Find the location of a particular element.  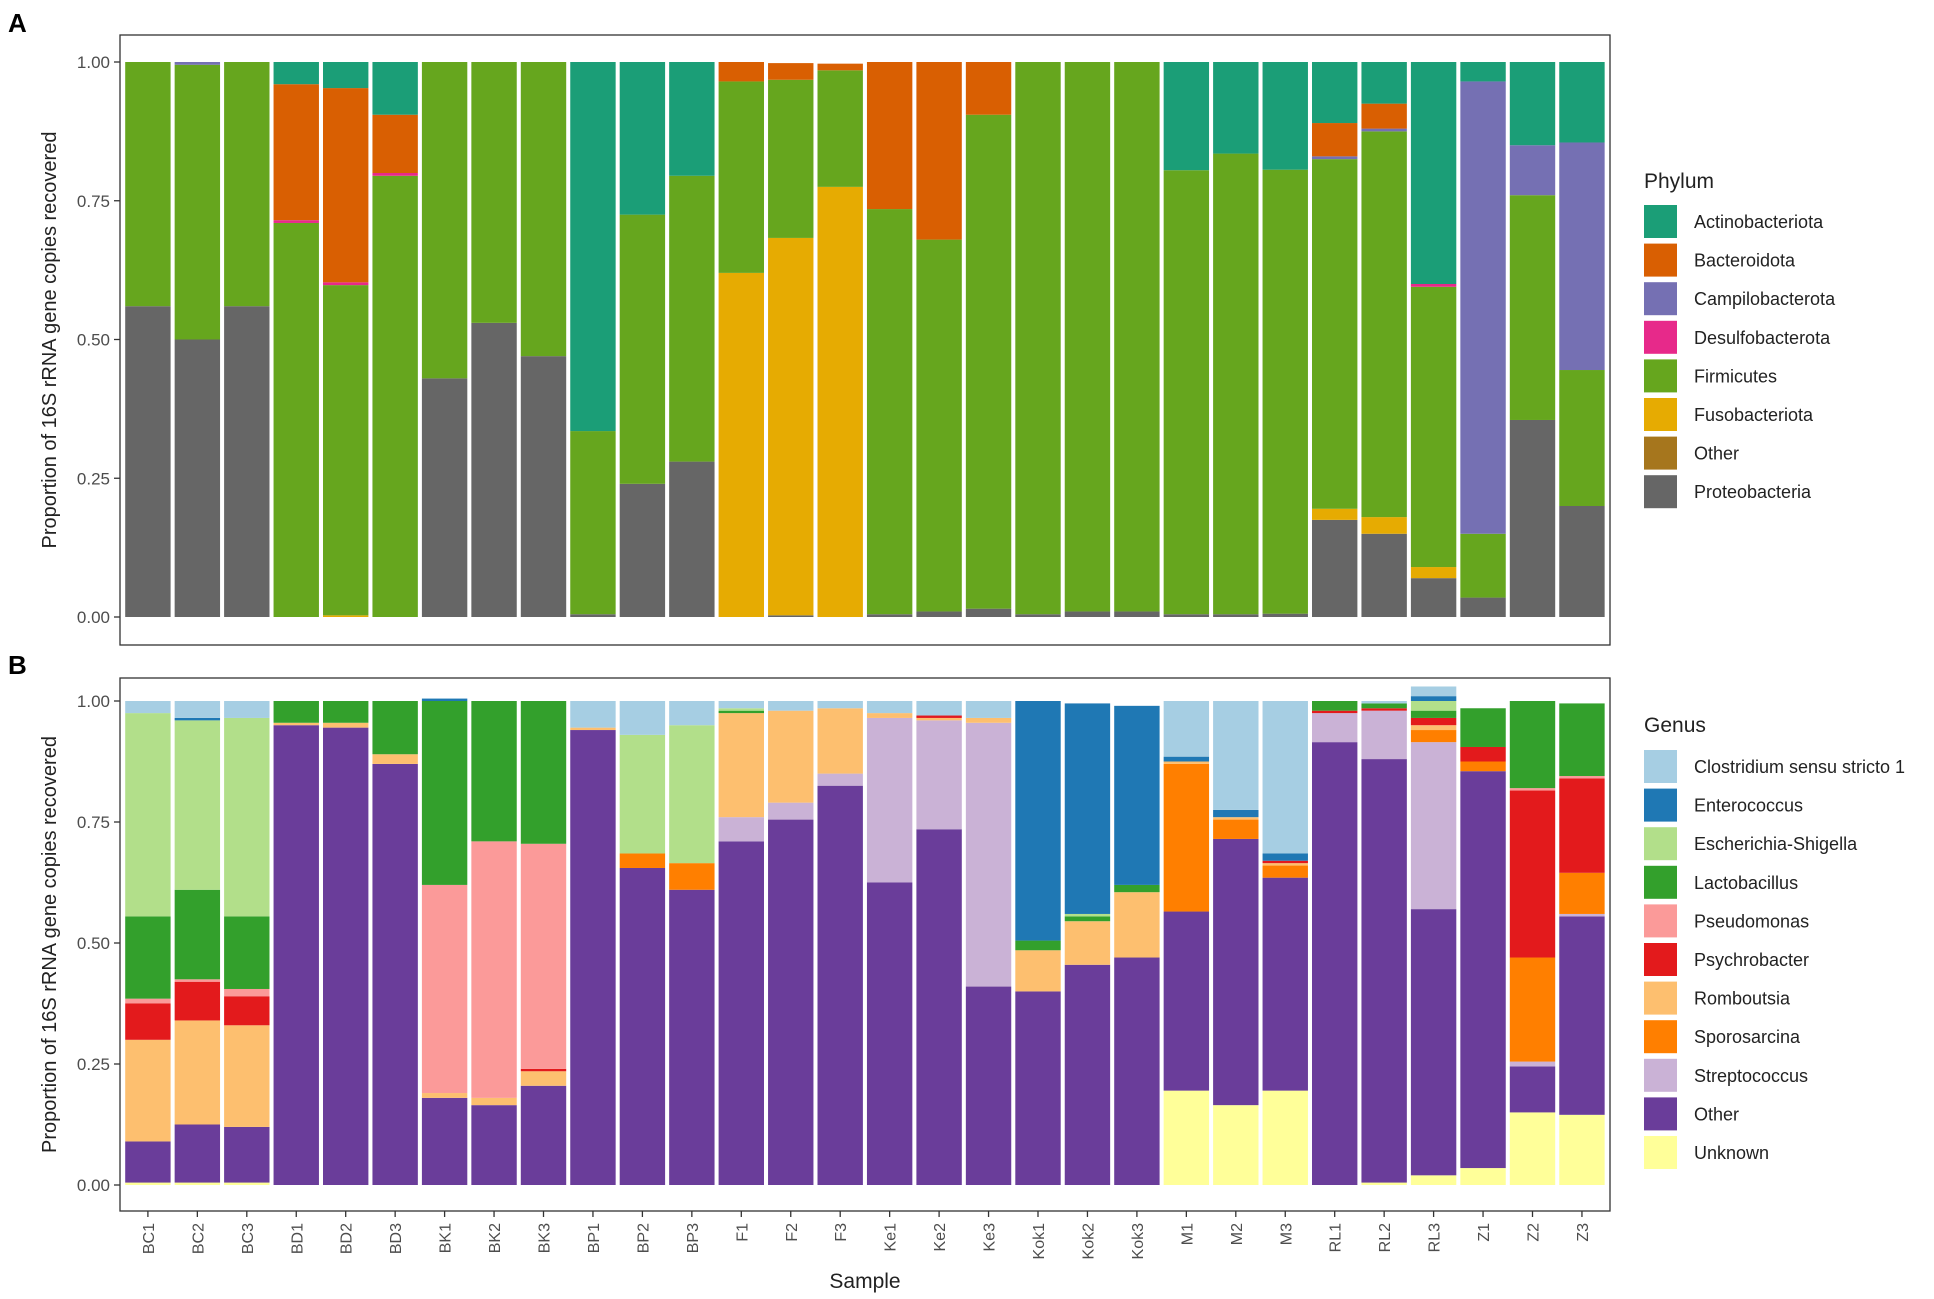

y-tick-label: 0.75 is located at coordinates (93, 201).